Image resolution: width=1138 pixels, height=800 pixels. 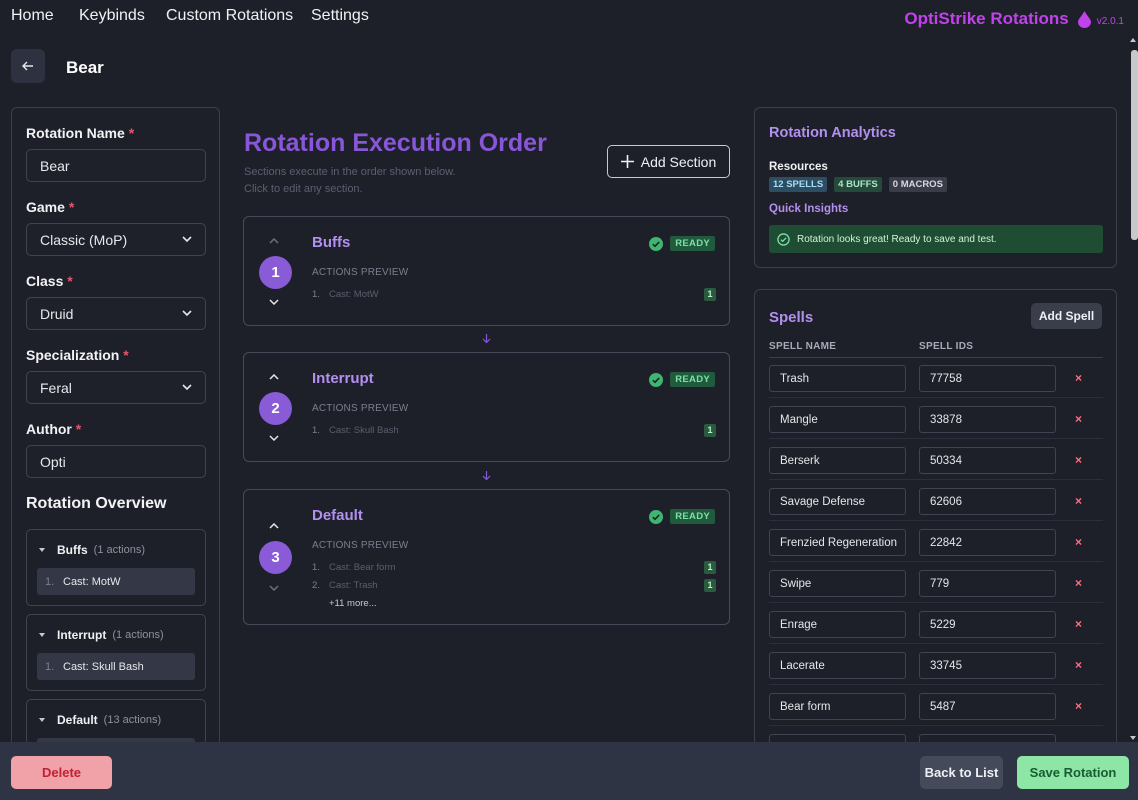 I want to click on analytics-title: Rotation Analytics, so click(x=832, y=133).